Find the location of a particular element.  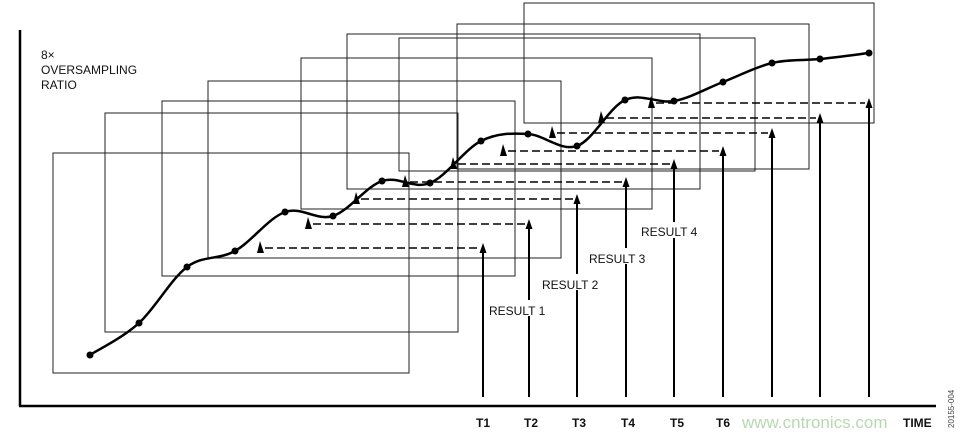

t6-label: T6 is located at coordinates (723, 423).